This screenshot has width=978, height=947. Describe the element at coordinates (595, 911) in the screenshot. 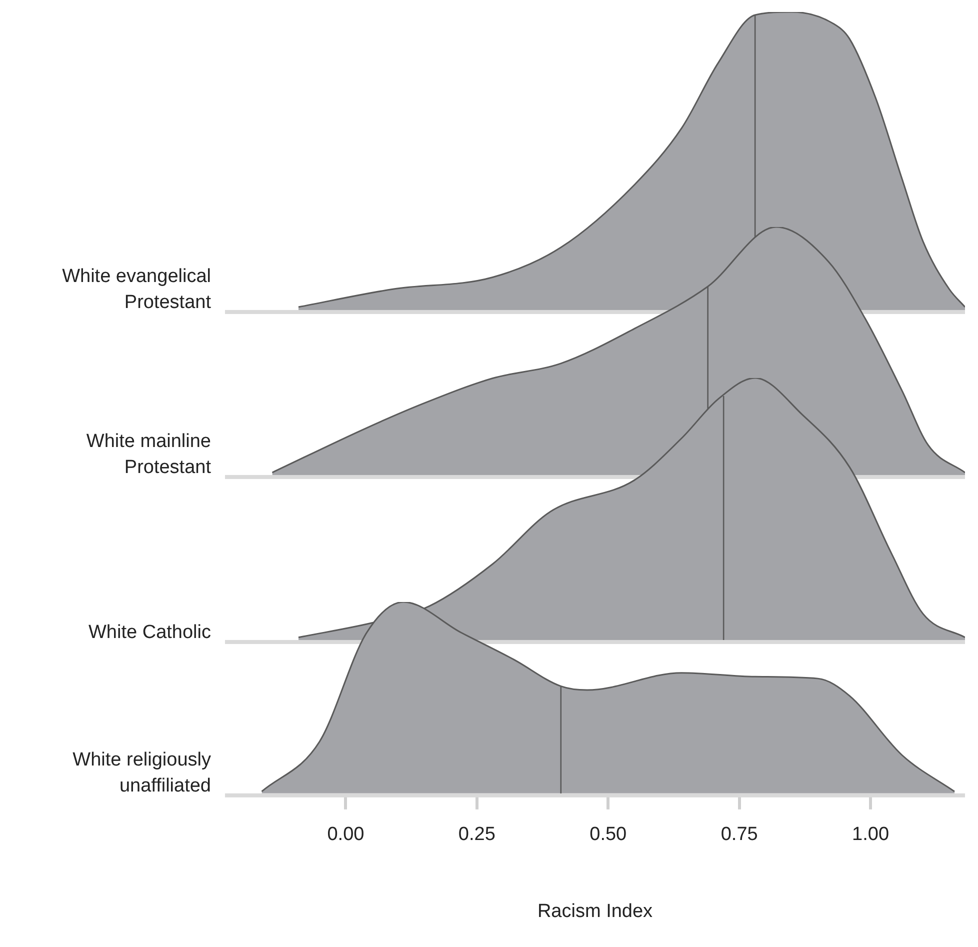

I see `x-axis-title: Racism Index` at that location.